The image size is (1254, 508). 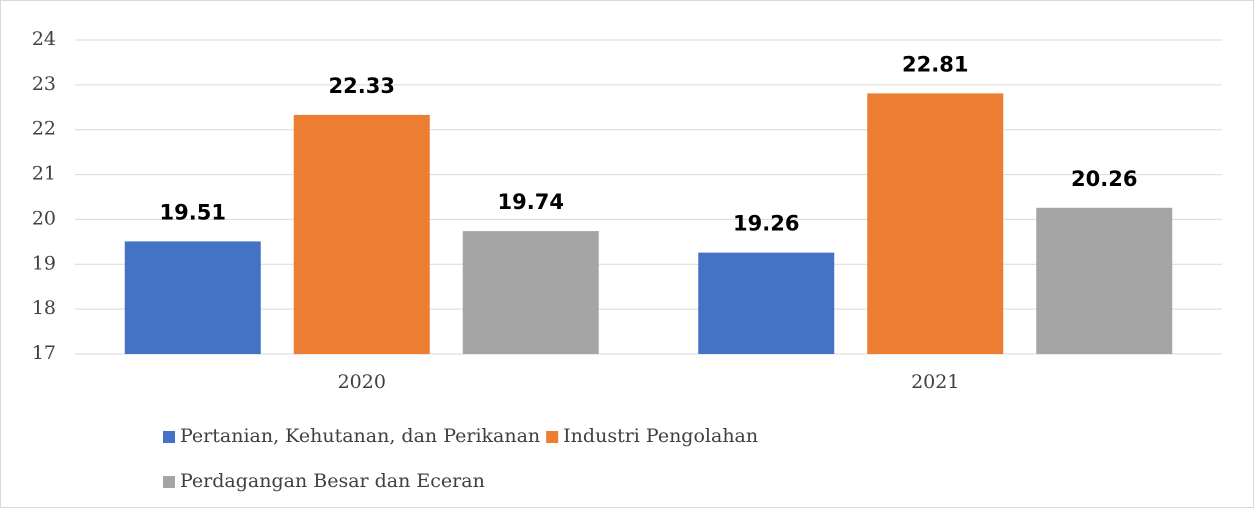 What do you see at coordinates (531, 202) in the screenshot?
I see `value-label: 19.74` at bounding box center [531, 202].